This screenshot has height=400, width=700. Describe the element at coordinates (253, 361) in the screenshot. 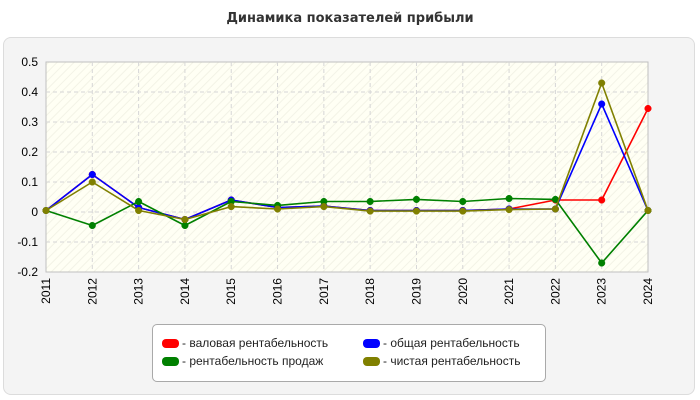

I see `legend-label: - рентабельность продаж` at that location.